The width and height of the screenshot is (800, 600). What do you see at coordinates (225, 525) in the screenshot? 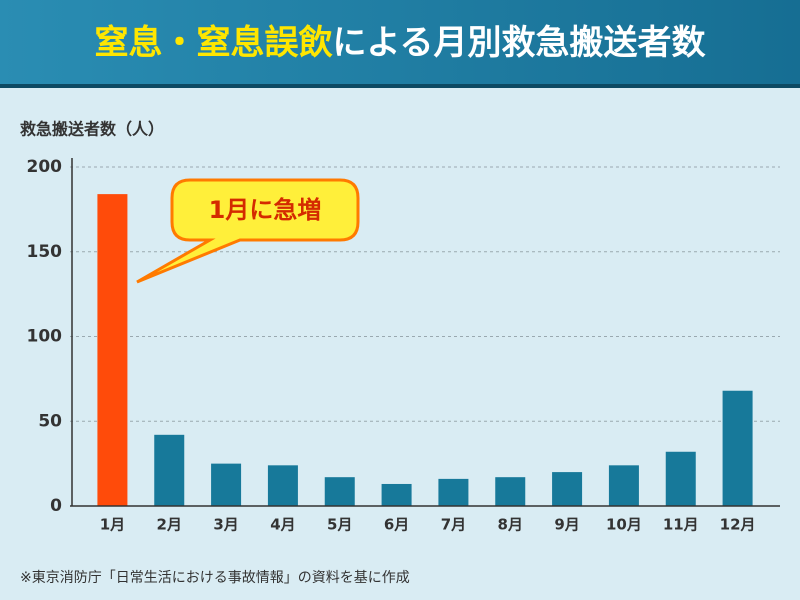
I see `x-tick-label: 3月` at bounding box center [225, 525].